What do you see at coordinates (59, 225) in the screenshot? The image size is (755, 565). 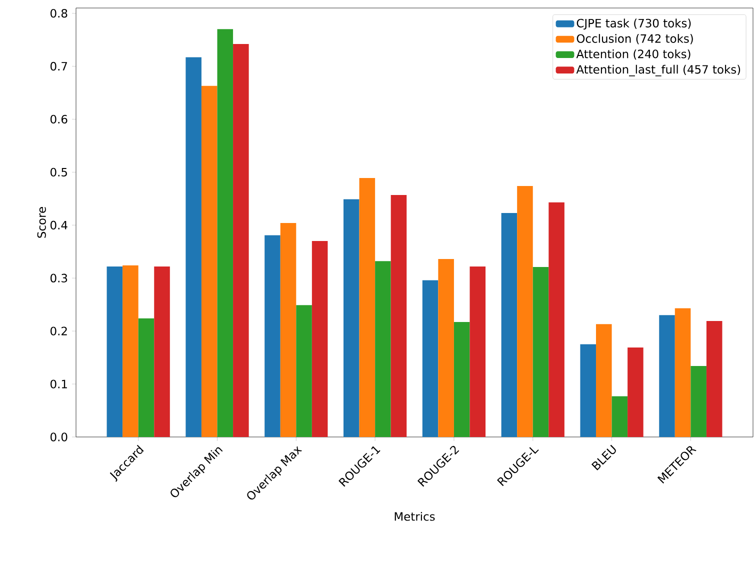 I see `y-tick-label: 0.4` at bounding box center [59, 225].